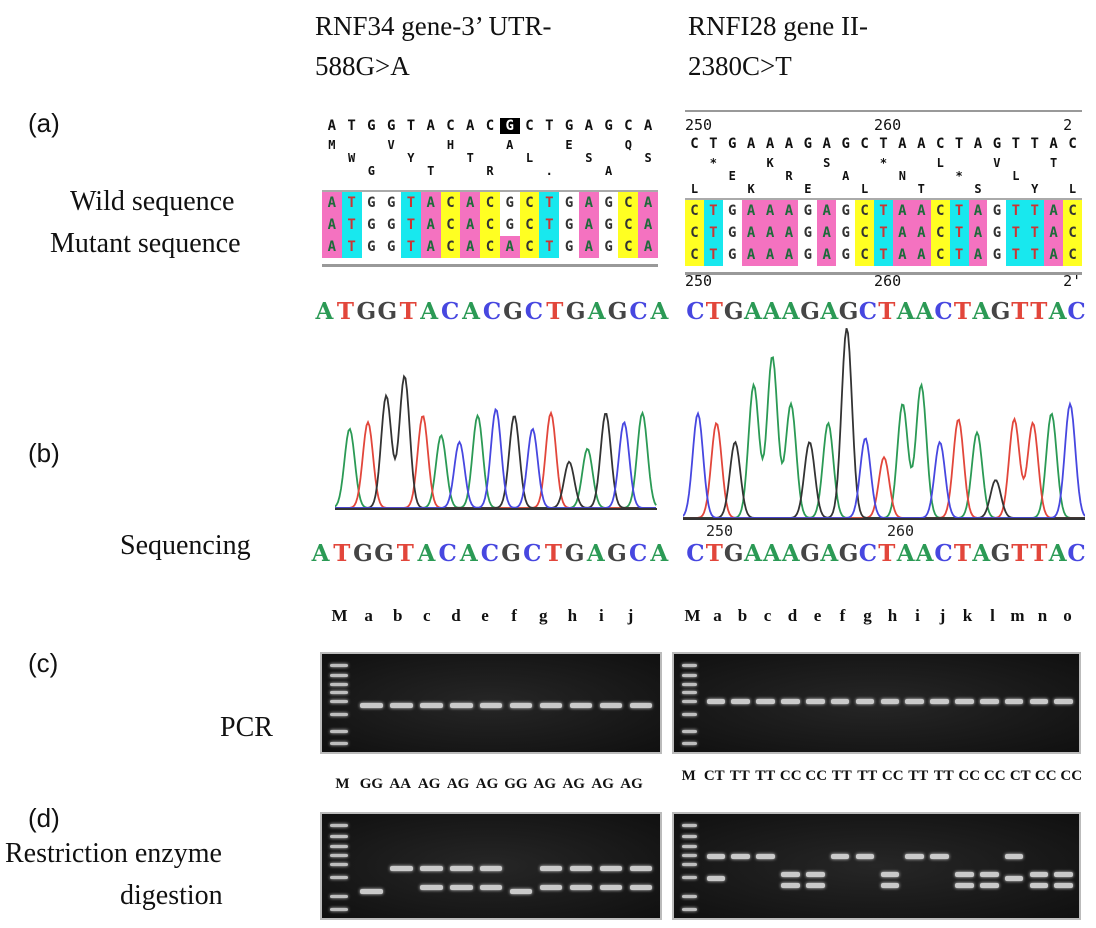 This screenshot has width=1096, height=928. I want to click on amino-acid: N, so click(902, 176).